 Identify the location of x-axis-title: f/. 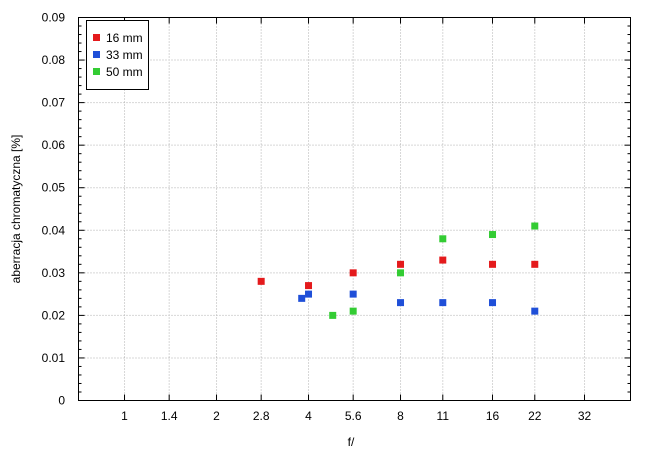
(351, 442).